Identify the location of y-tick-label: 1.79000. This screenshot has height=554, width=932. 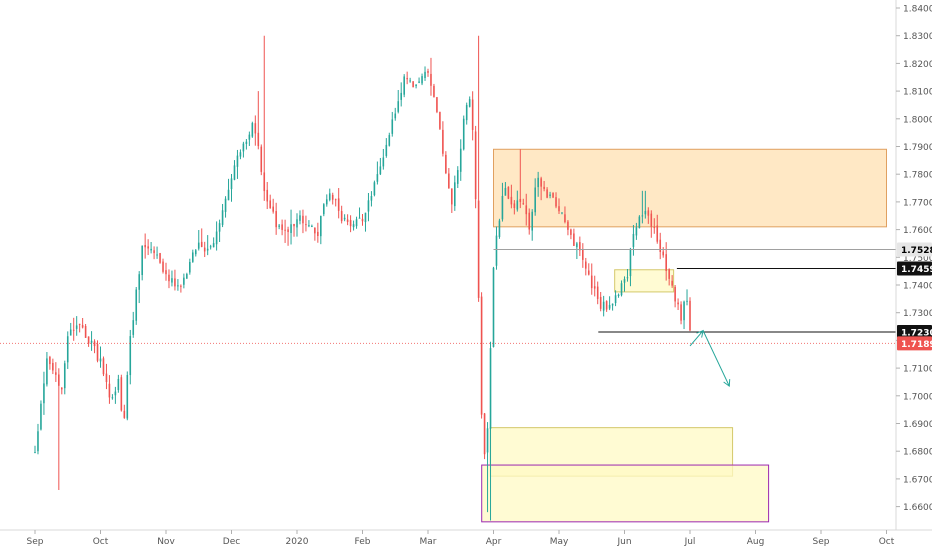
(917, 148).